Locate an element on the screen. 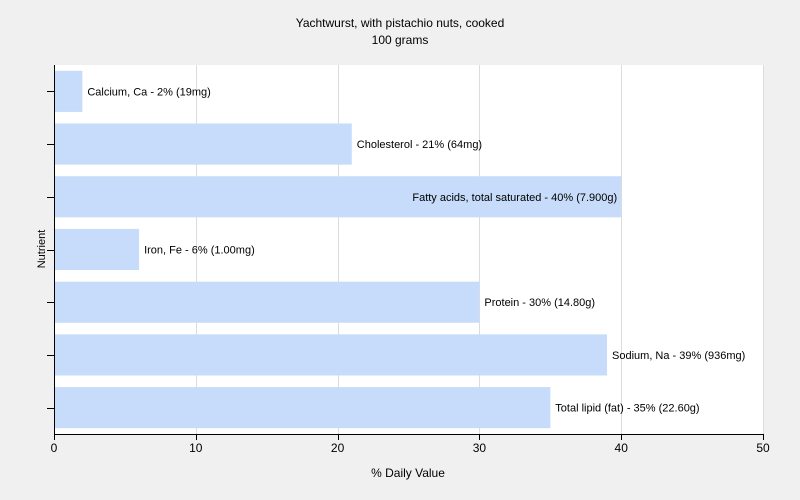 This screenshot has width=800, height=500. x-tick-label: 30 is located at coordinates (480, 448).